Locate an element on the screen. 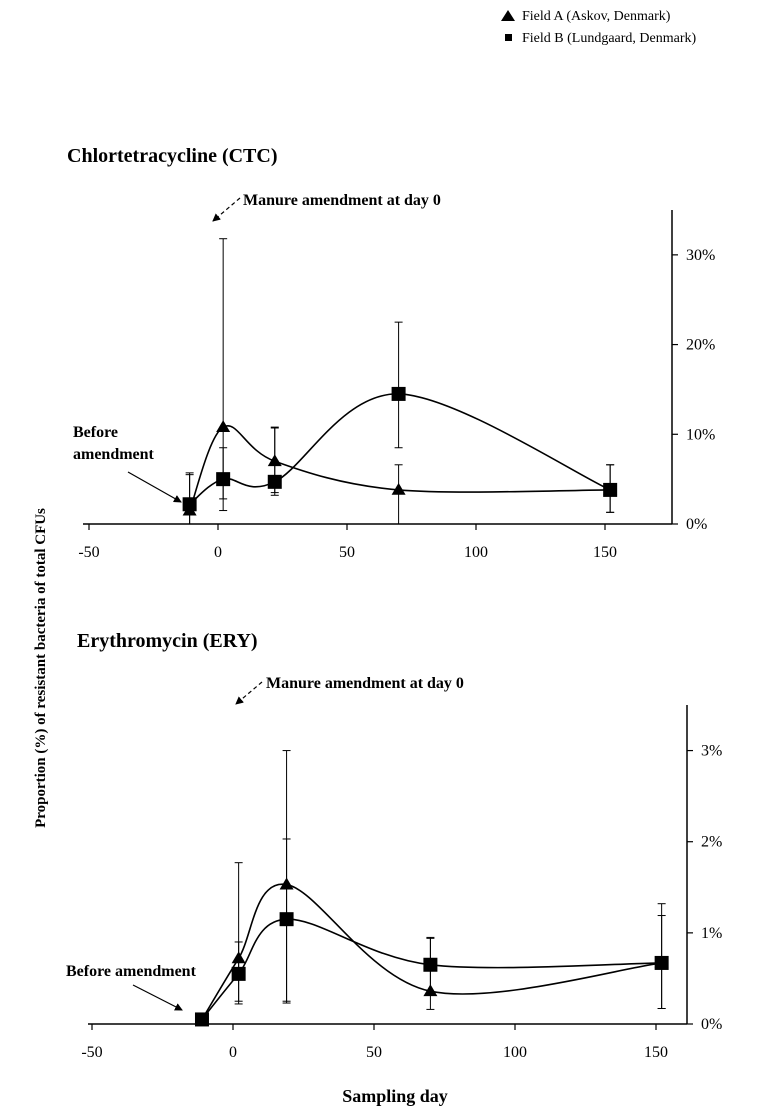 This screenshot has height=1114, width=765. panel-ery-before-arrow is located at coordinates (157, 997).